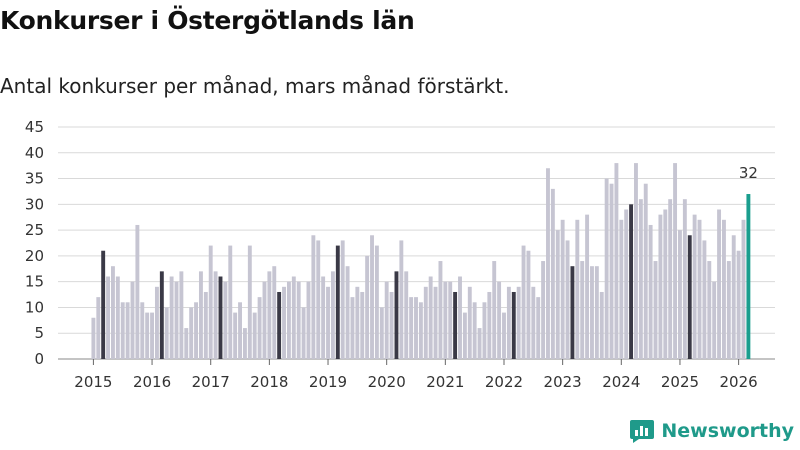  Describe the element at coordinates (748, 276) in the screenshot. I see `bar-latest` at that location.